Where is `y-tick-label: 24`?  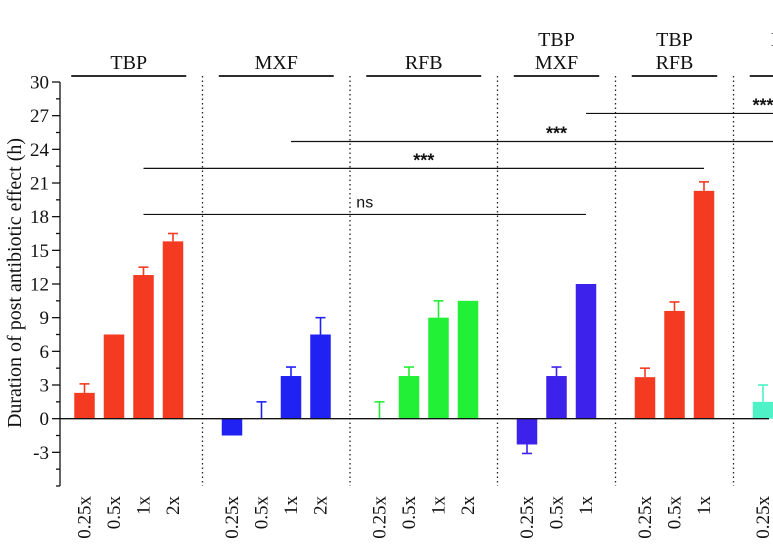 y-tick-label: 24 is located at coordinates (40, 150).